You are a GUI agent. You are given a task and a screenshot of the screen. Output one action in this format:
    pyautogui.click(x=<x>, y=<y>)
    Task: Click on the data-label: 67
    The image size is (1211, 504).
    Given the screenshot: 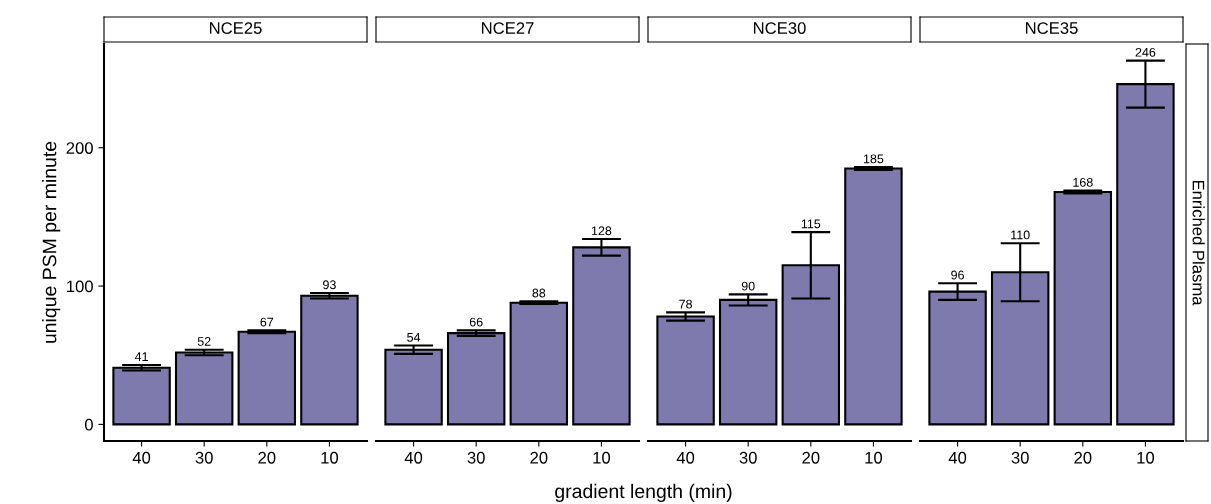 What is the action you would take?
    pyautogui.click(x=267, y=322)
    